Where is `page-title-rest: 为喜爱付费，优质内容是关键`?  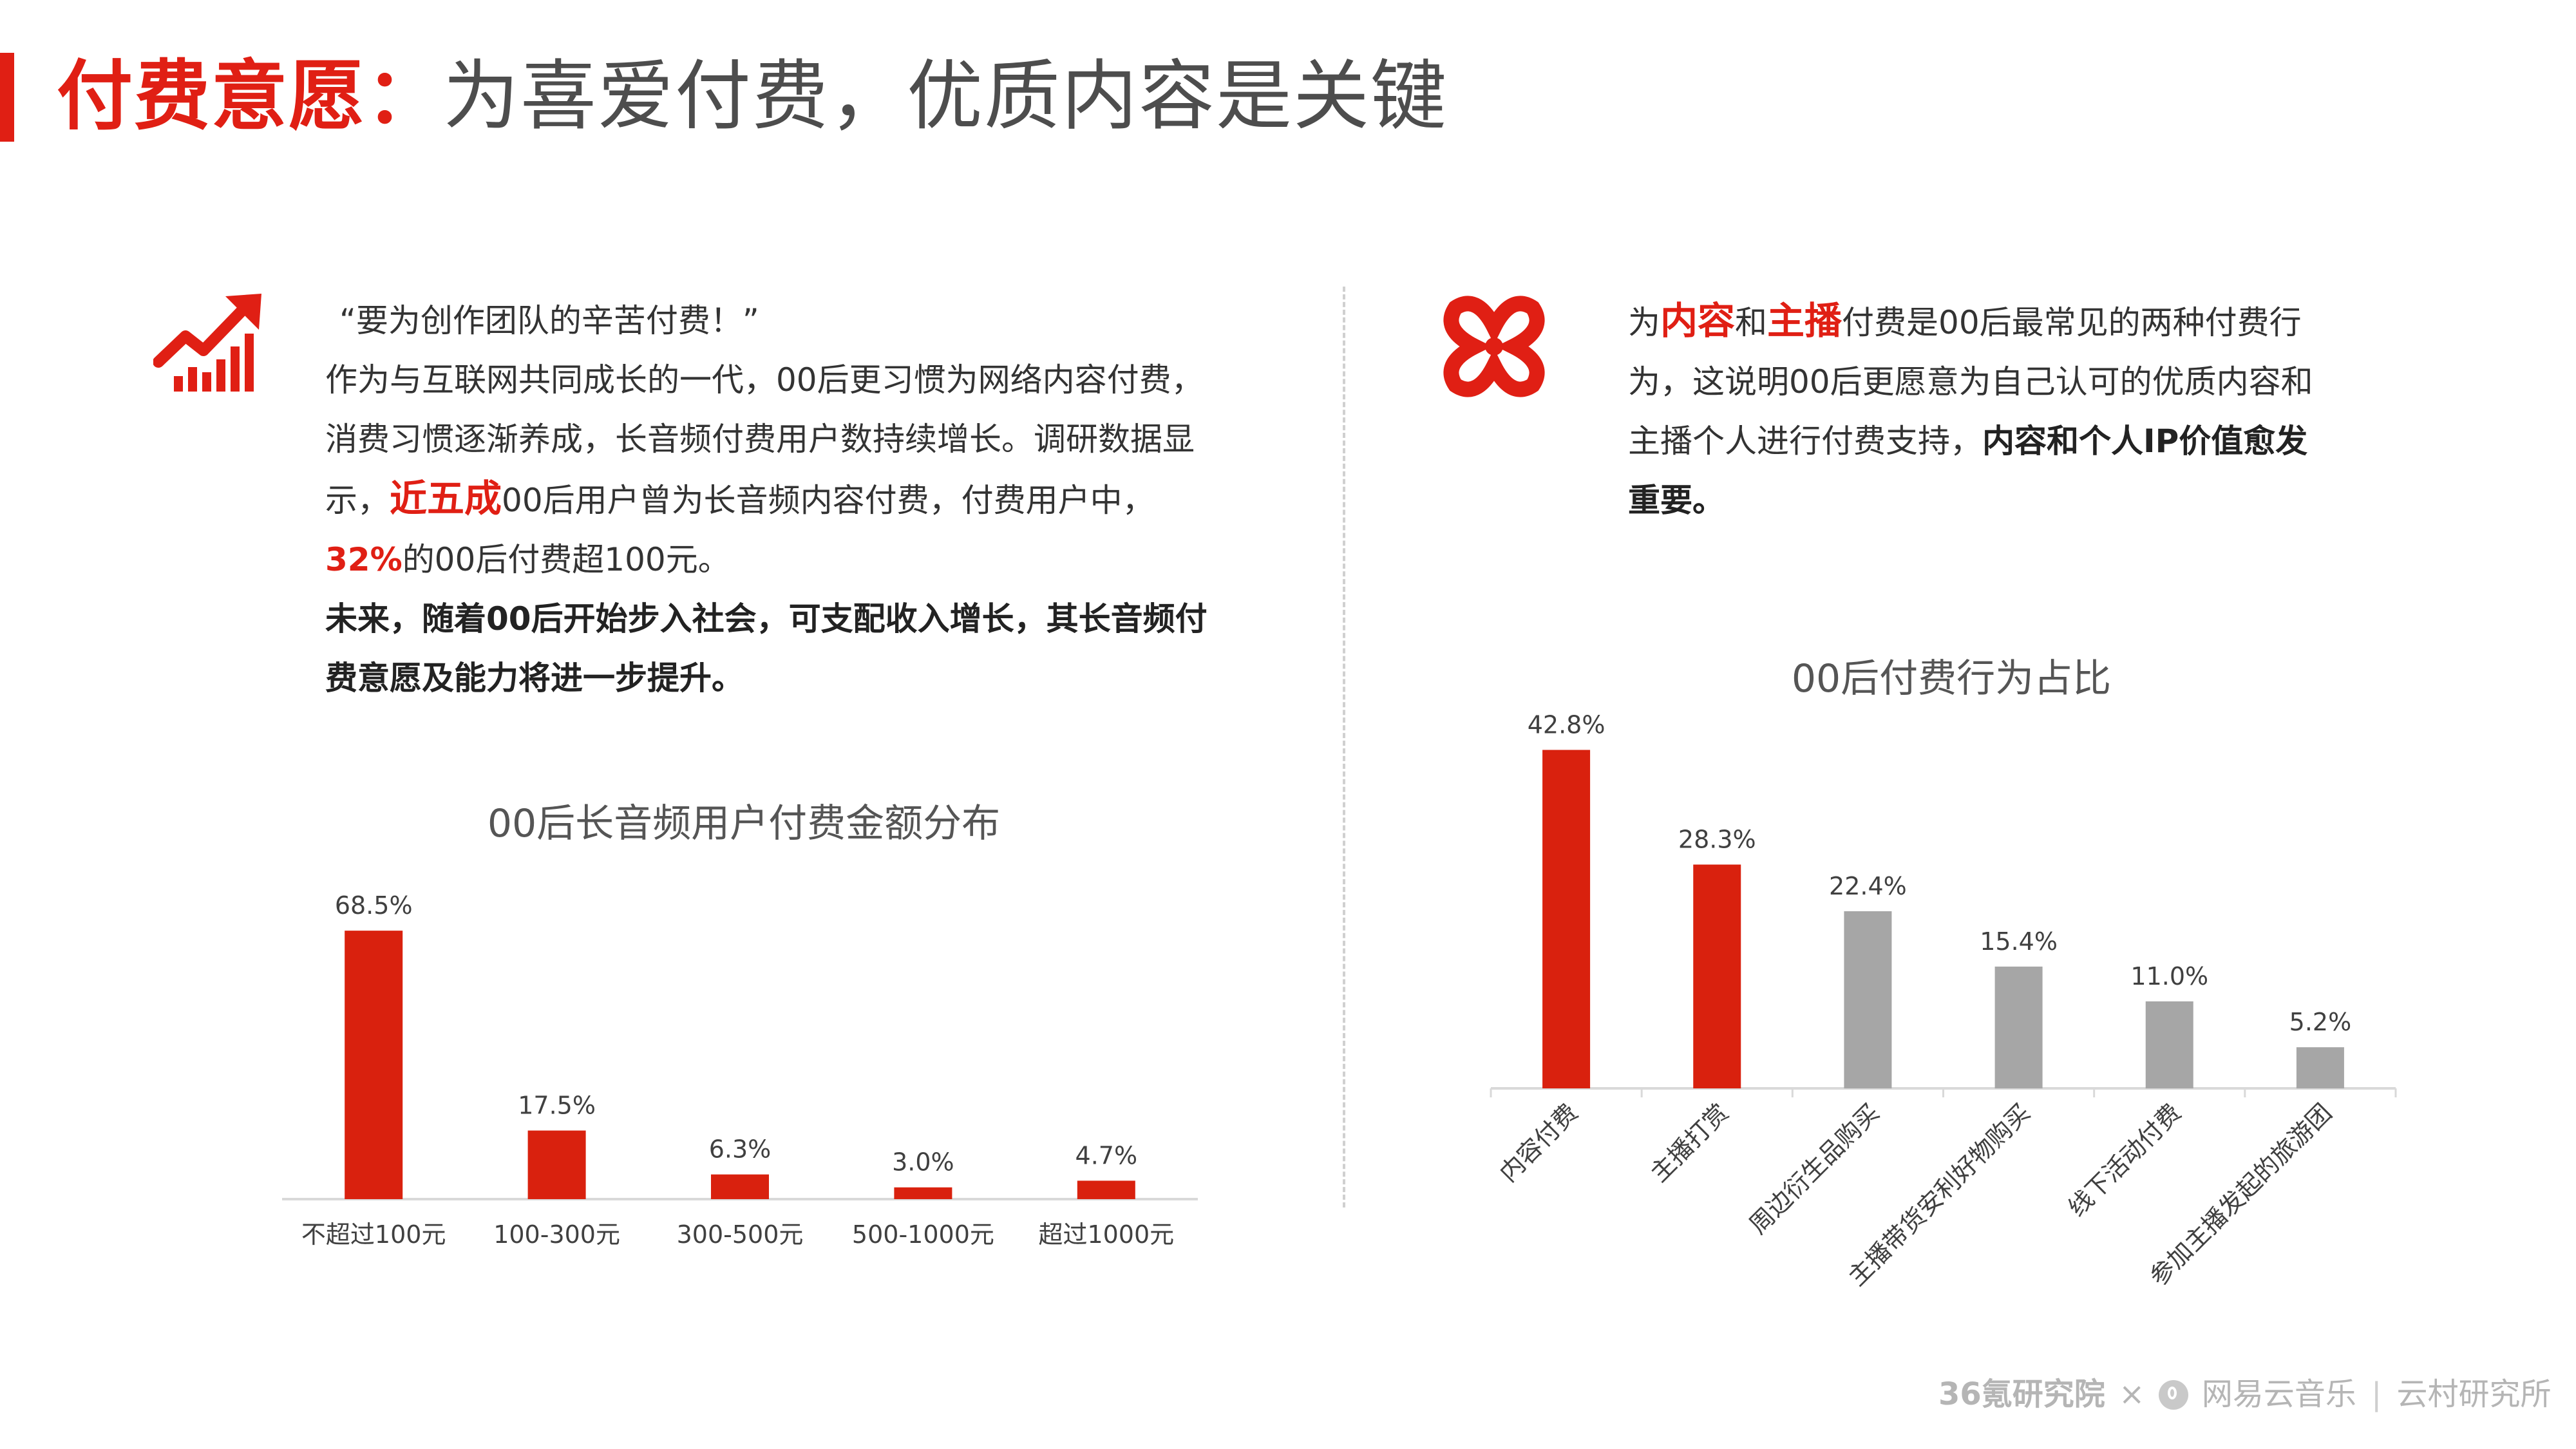 page-title-rest: 为喜爱付费，优质内容是关键 is located at coordinates (945, 96).